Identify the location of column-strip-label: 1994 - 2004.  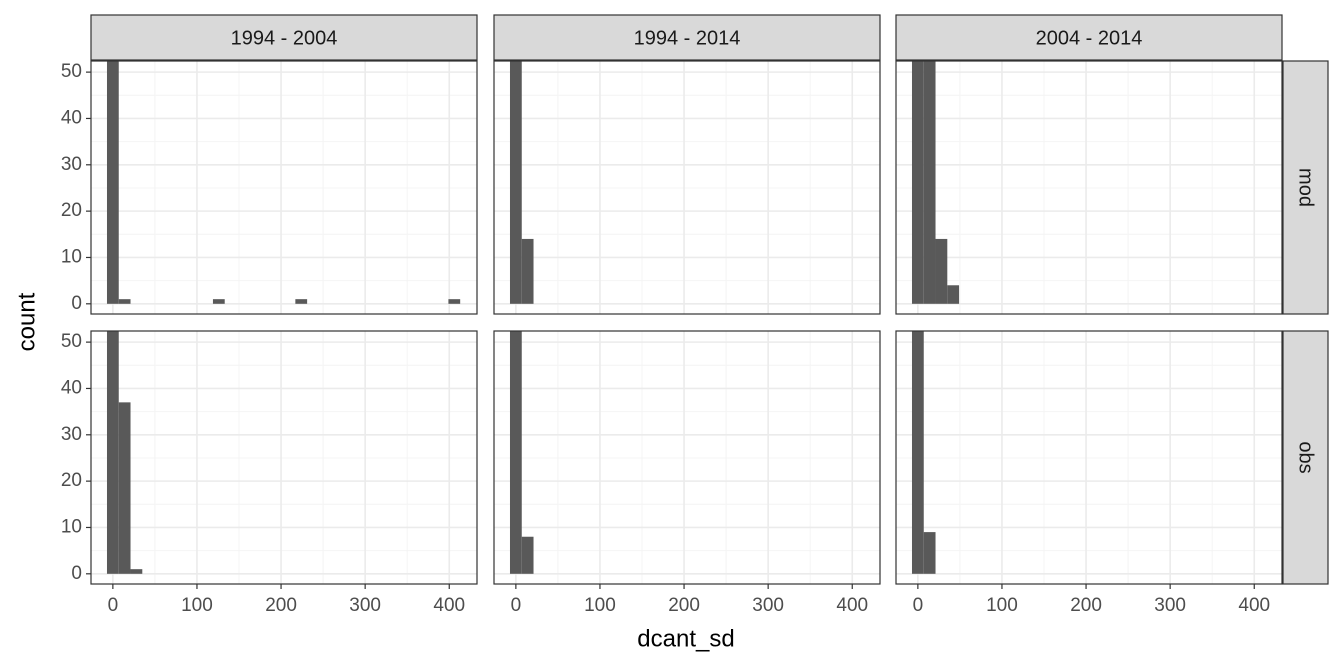
(284, 38).